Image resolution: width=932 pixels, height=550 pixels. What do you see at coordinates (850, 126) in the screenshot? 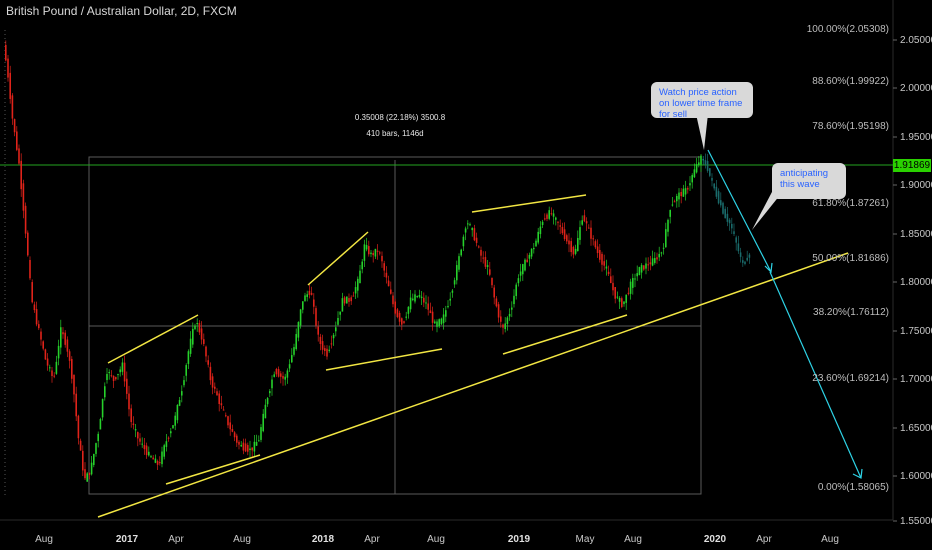
I see `fib-level-label: 78.60%(1.95198)` at bounding box center [850, 126].